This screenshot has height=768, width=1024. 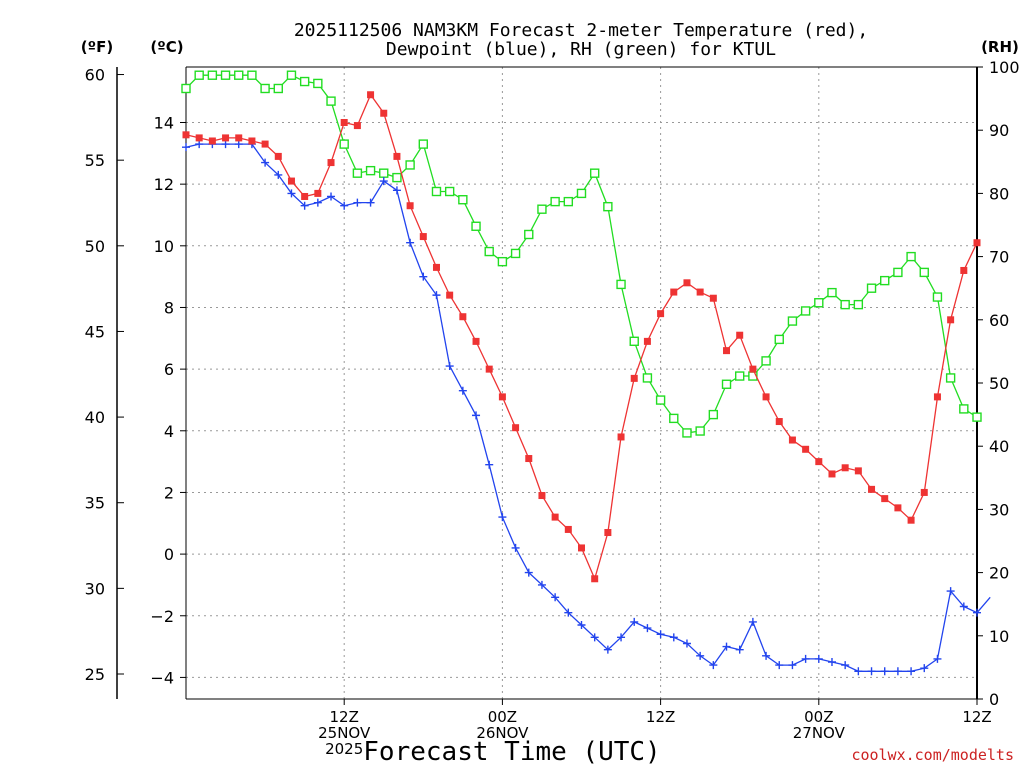 I want to click on celsius-tick-label: 10, so click(x=164, y=246).